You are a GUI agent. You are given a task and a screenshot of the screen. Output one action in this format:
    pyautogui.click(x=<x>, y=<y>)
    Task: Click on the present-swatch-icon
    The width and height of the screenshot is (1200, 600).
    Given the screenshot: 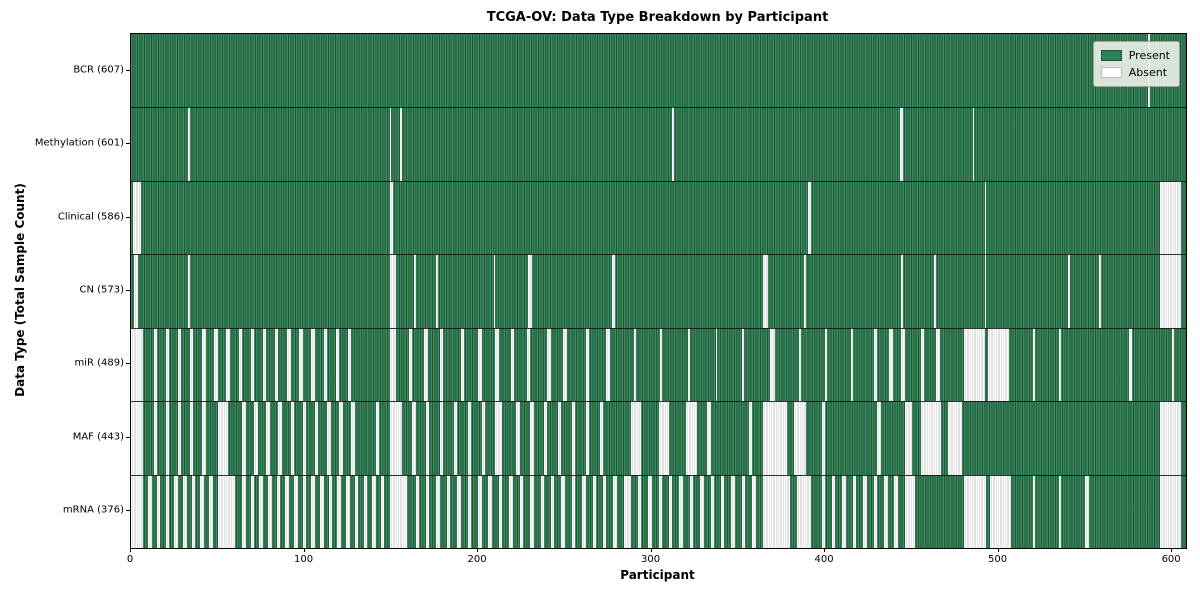 What is the action you would take?
    pyautogui.click(x=1111, y=55)
    